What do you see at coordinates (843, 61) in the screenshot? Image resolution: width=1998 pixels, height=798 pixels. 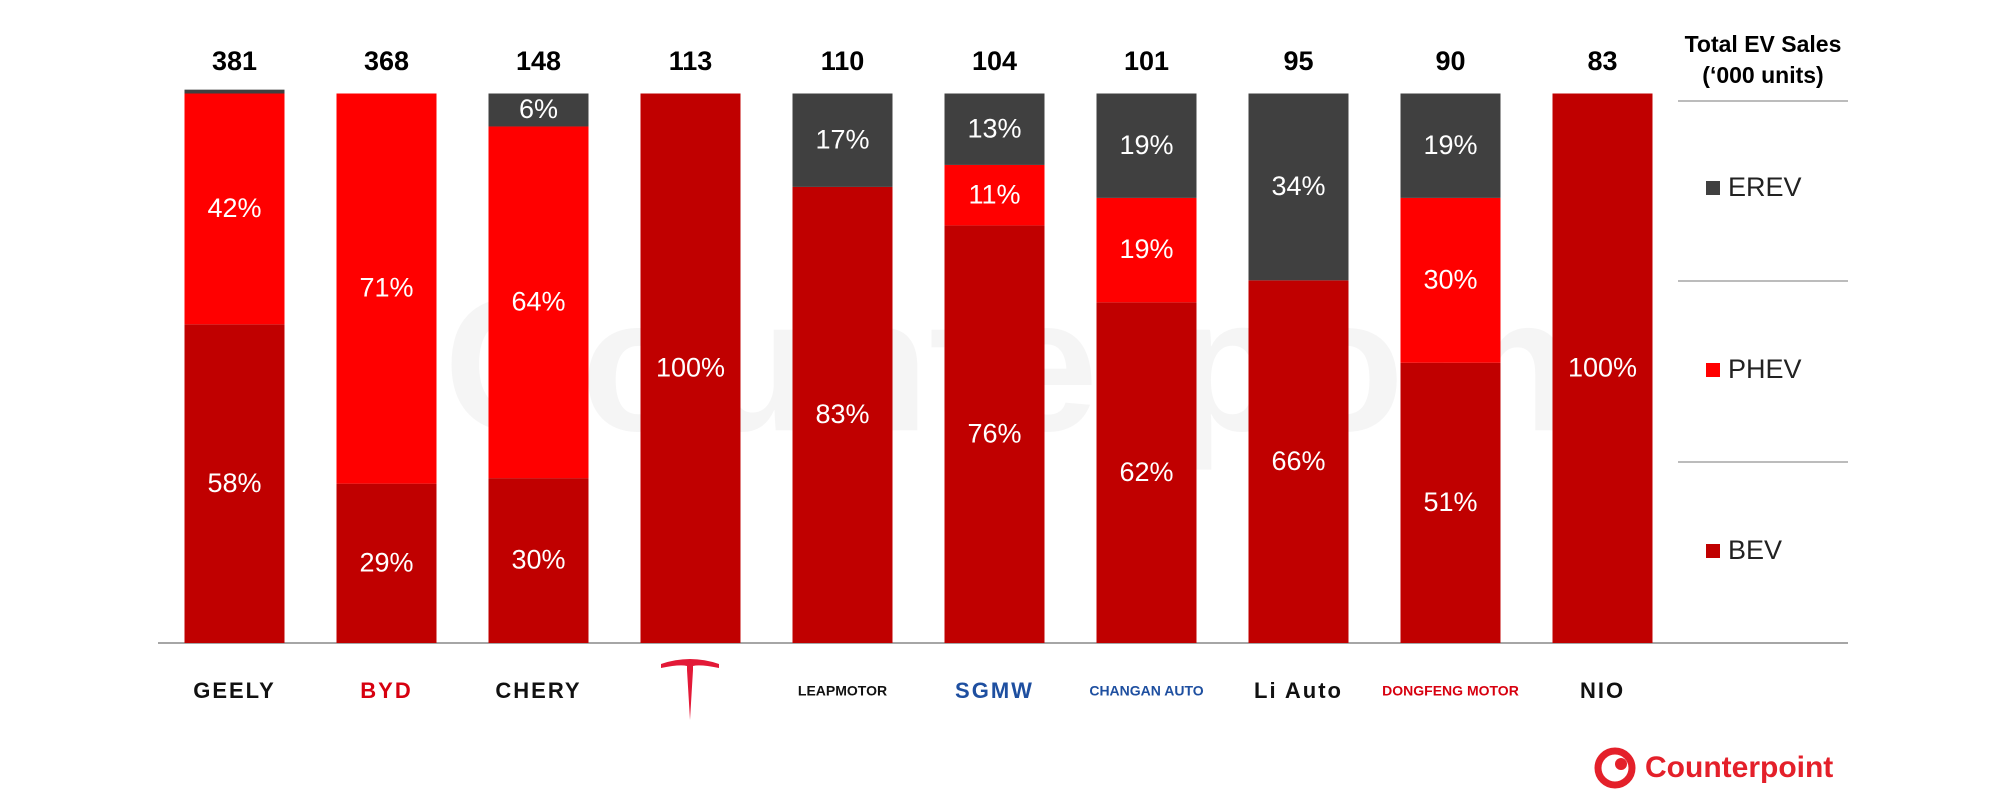 I see `total-label: 110` at bounding box center [843, 61].